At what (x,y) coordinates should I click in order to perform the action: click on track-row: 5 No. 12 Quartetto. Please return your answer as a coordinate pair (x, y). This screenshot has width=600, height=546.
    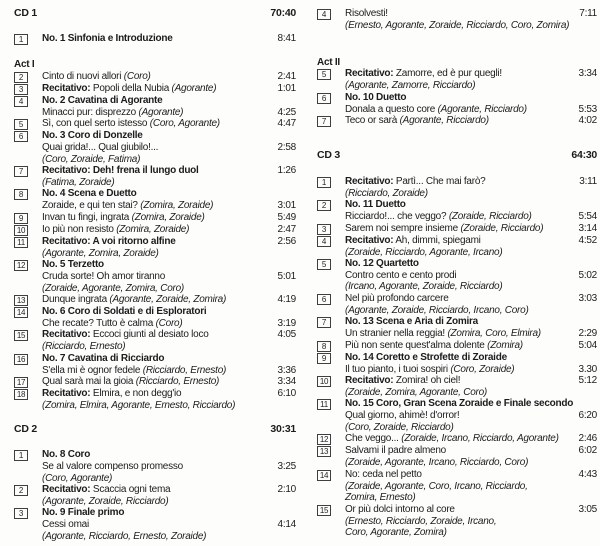
    Looking at the image, I should click on (457, 264).